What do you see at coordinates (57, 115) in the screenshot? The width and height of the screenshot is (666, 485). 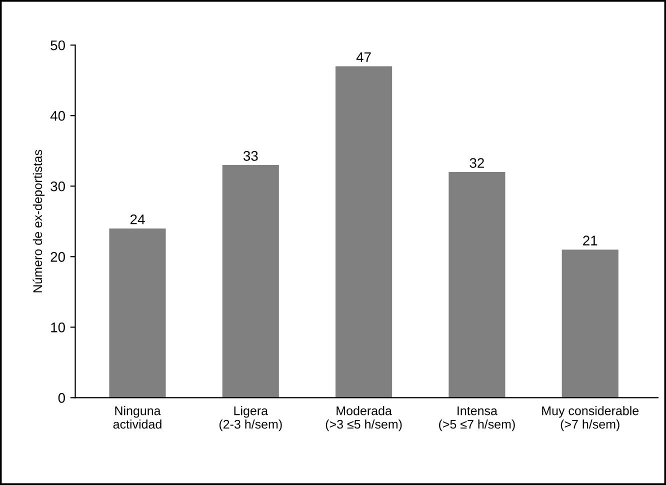 I see `y-tick-label: 40` at bounding box center [57, 115].